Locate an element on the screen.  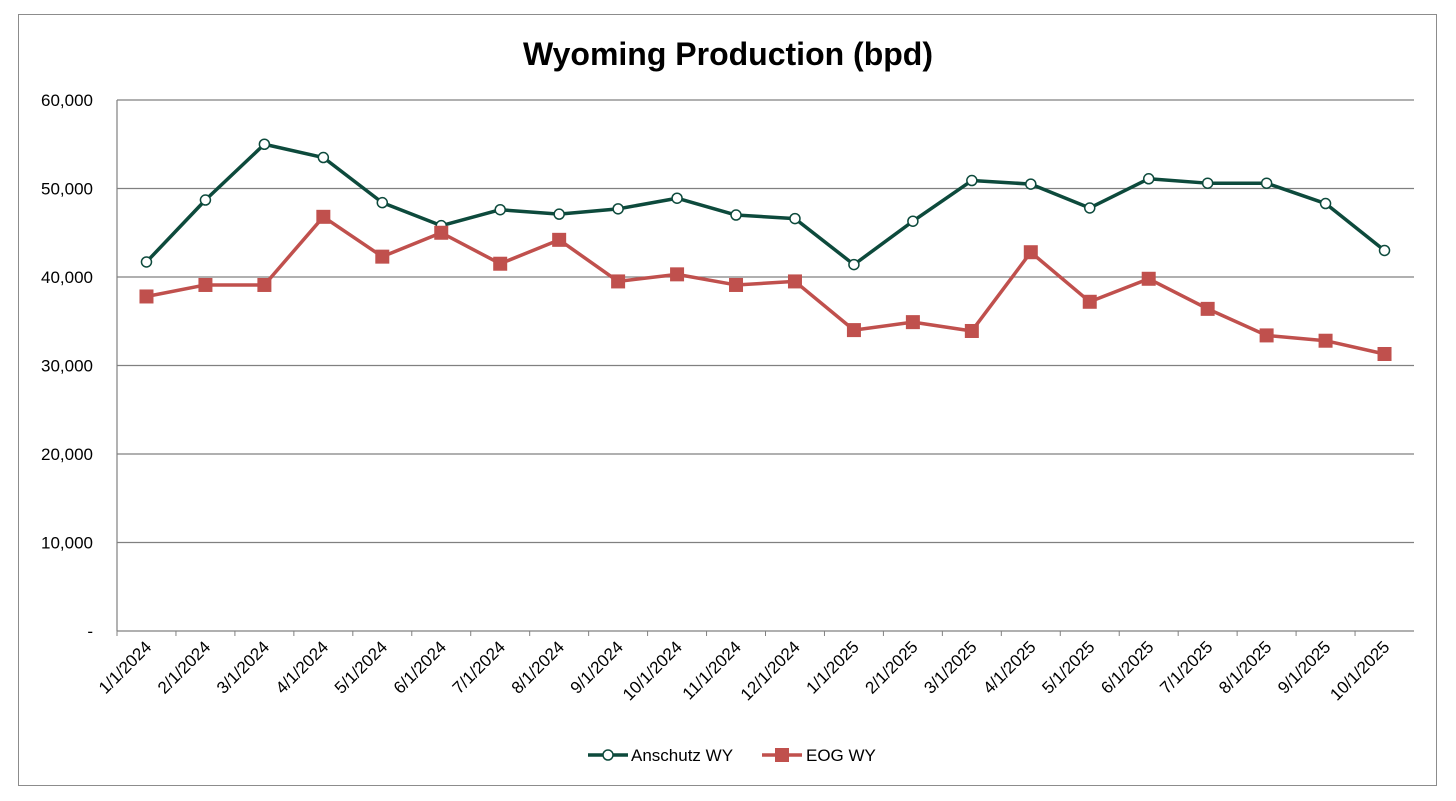
x-tick-label: 7/1/2024 is located at coordinates (479, 667).